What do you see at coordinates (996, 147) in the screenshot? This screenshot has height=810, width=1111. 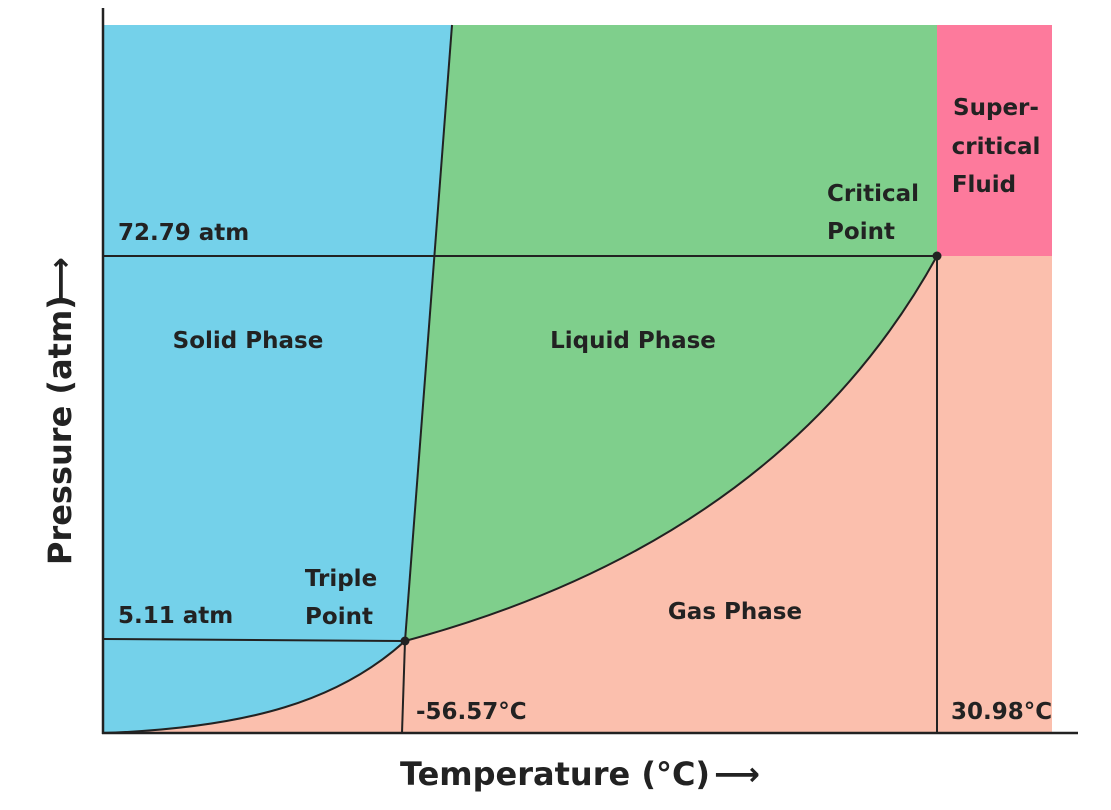 I see `supercritical-label-line-2: critical` at bounding box center [996, 147].